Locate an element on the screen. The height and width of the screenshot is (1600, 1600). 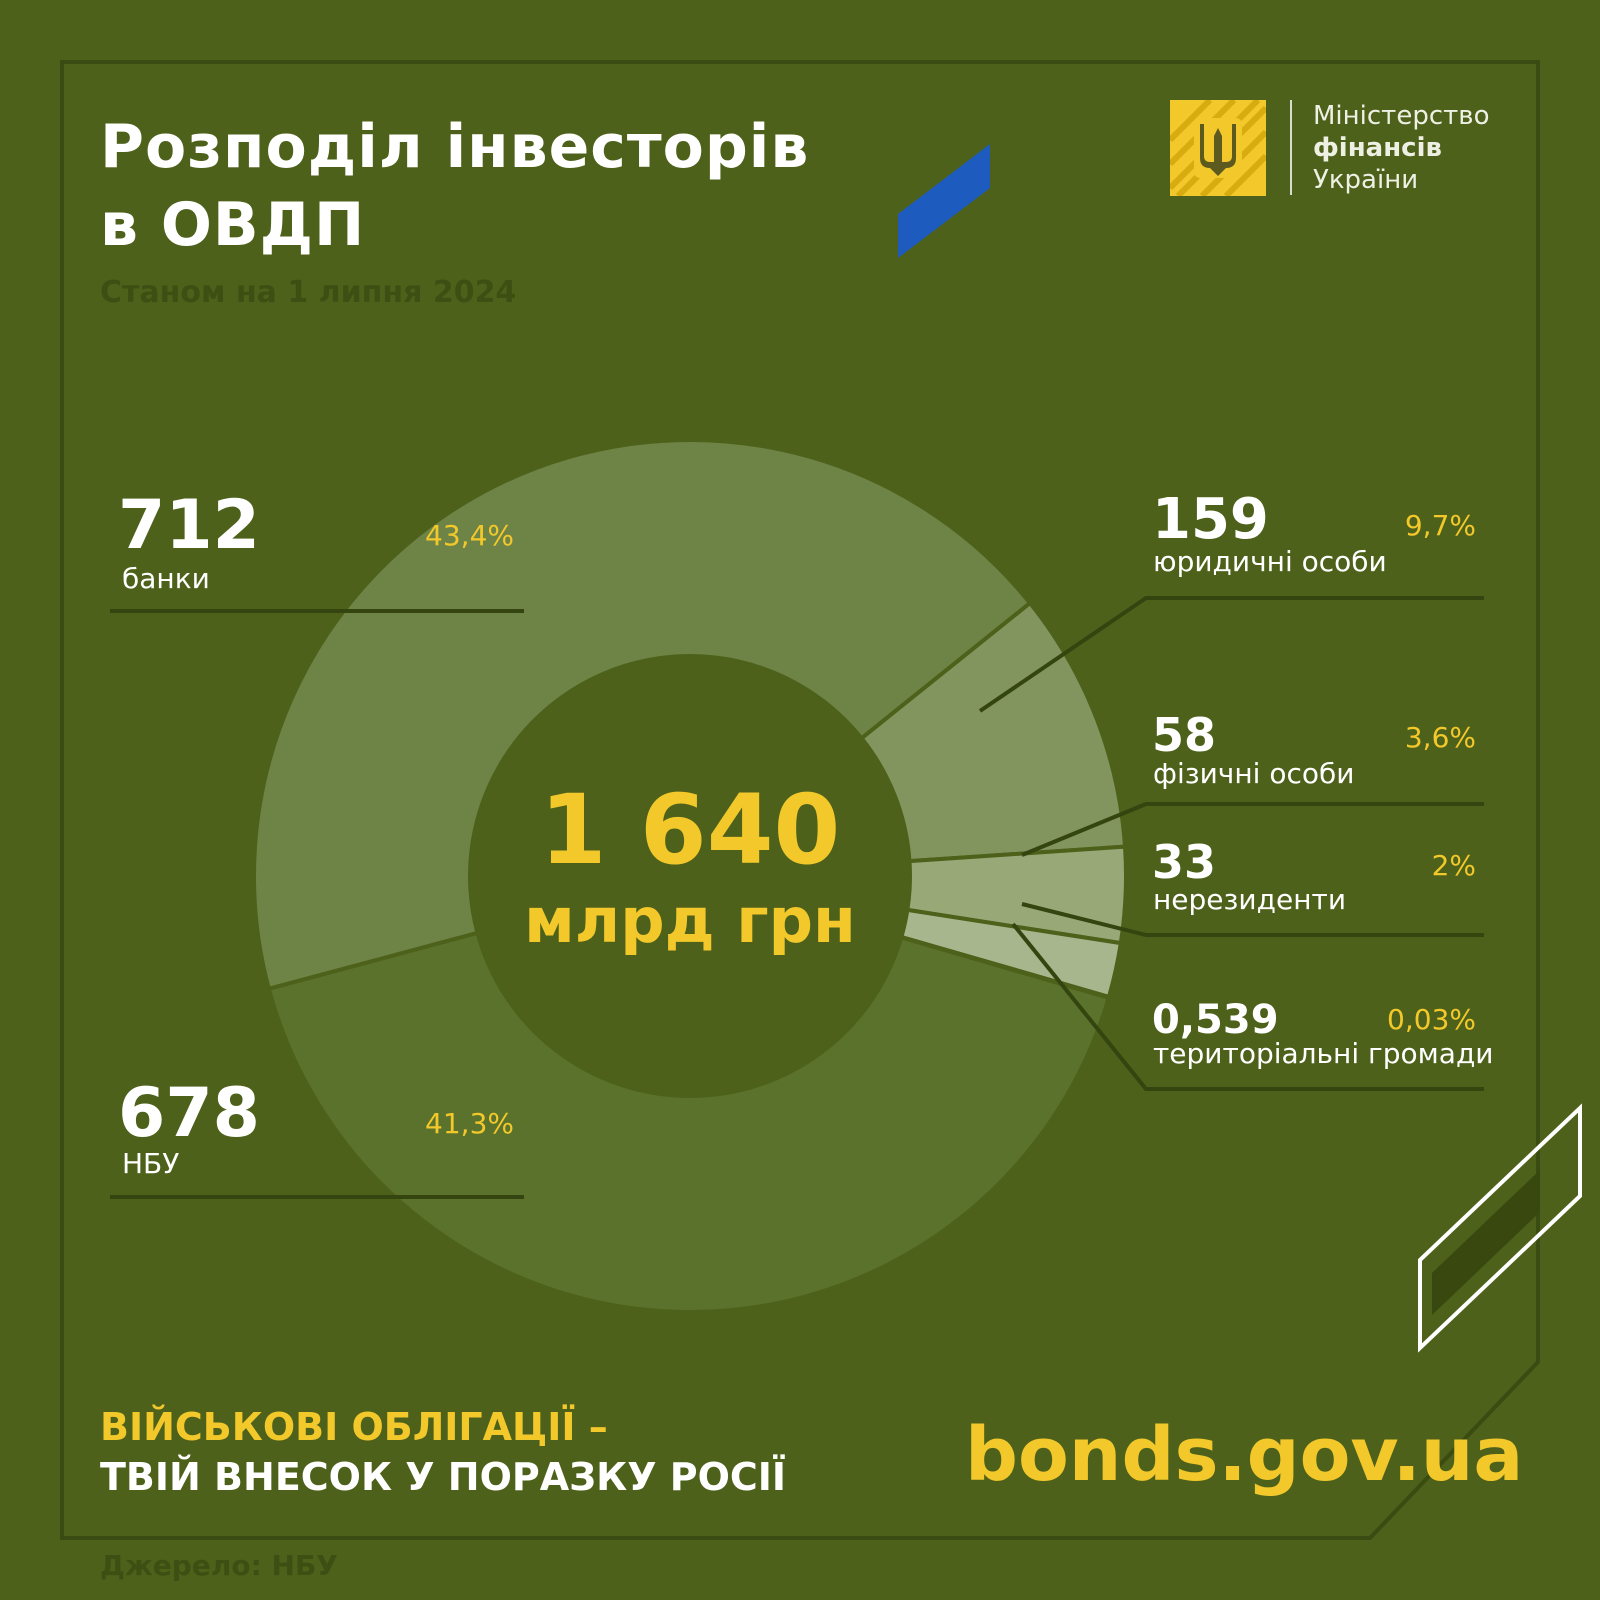
logo-line-3: України is located at coordinates (1366, 180).